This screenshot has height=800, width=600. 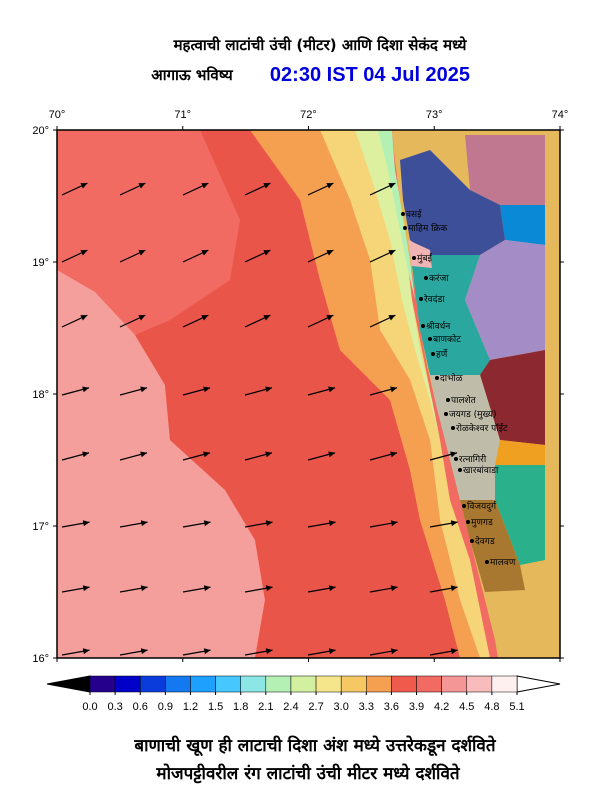 I want to click on lat-label: 17°, so click(x=40, y=527).